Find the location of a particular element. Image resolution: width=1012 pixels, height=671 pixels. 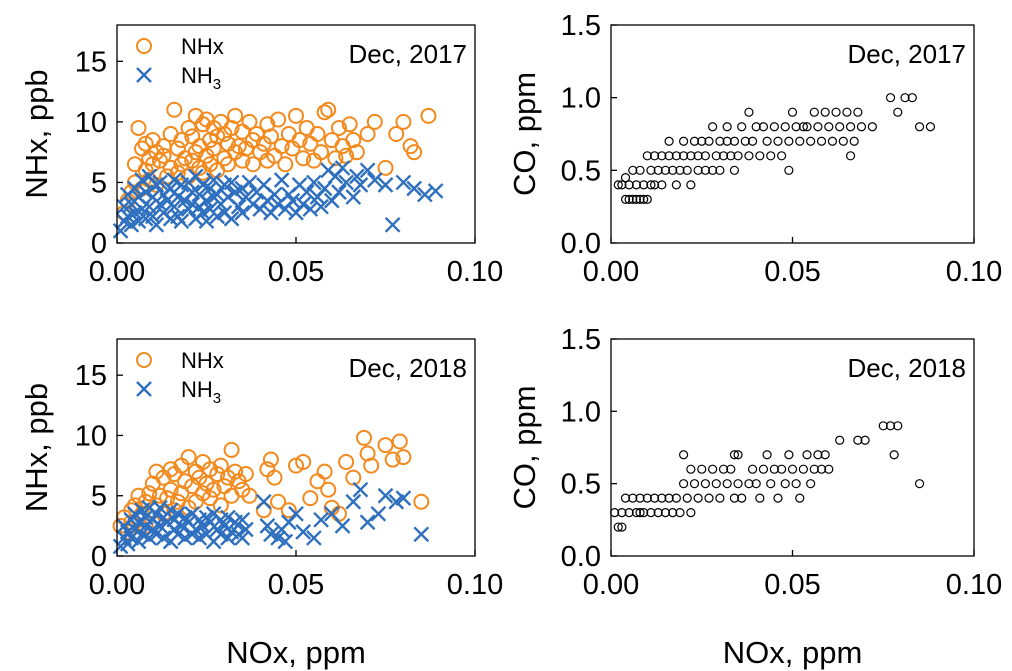

chart-top-left-point-1-96-stroke-b is located at coordinates (374, 180).